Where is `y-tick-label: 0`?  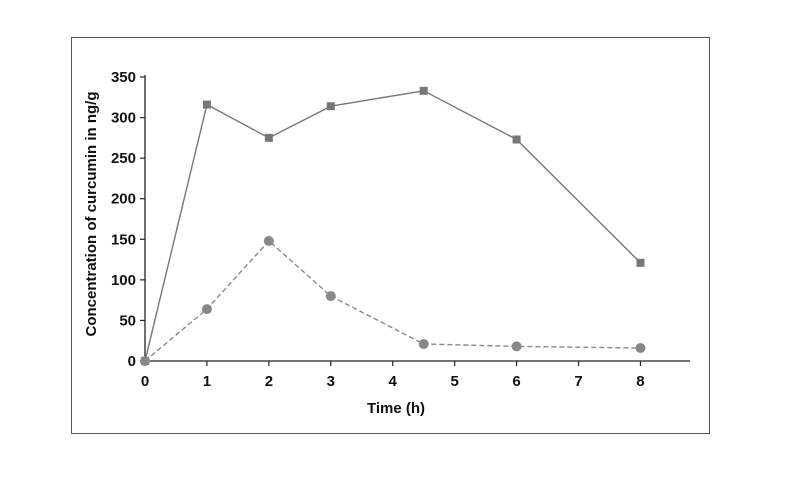
y-tick-label: 0 is located at coordinates (132, 361).